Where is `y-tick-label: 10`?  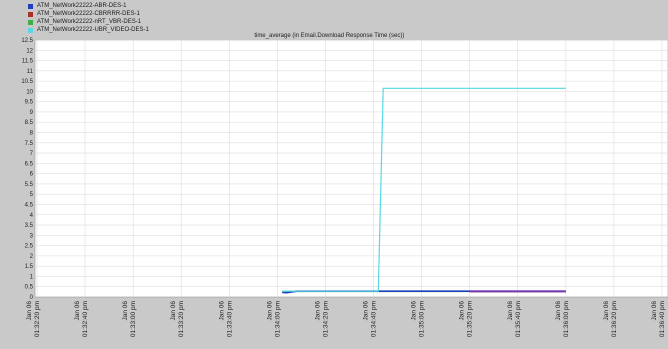
y-tick-label: 10 is located at coordinates (29, 92).